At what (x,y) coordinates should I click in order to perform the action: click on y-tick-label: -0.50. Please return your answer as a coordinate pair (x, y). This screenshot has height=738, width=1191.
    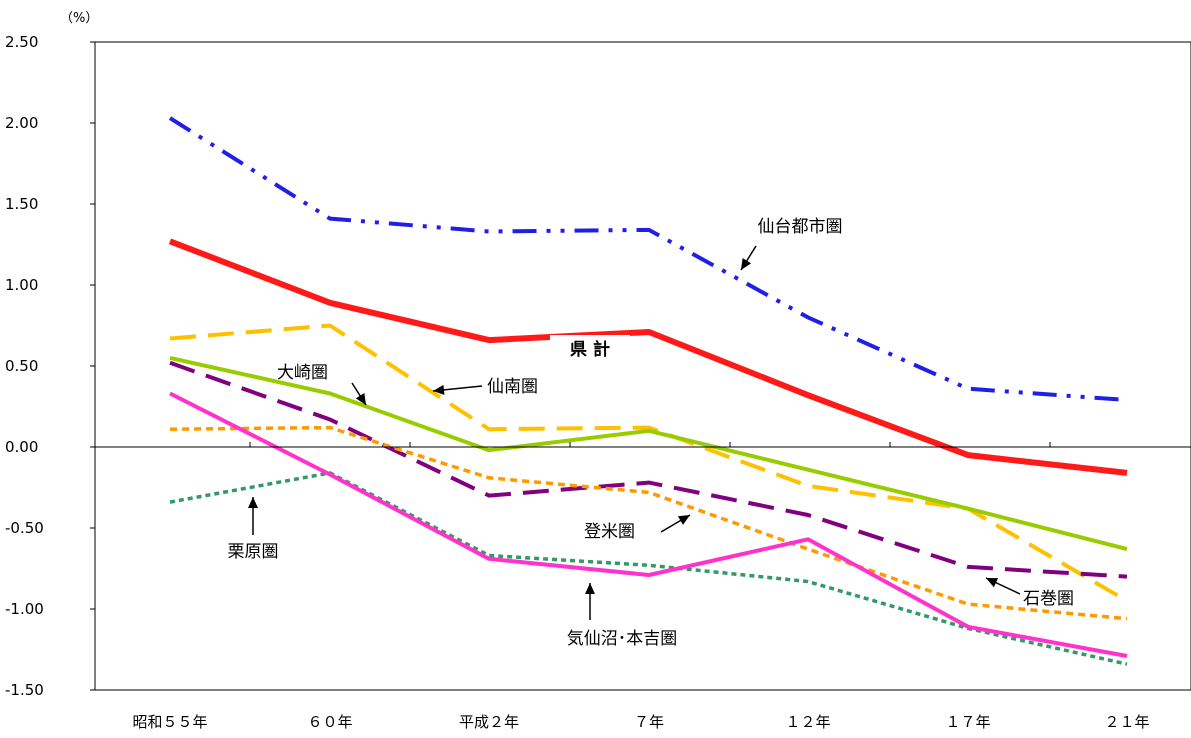
    Looking at the image, I should click on (24, 528).